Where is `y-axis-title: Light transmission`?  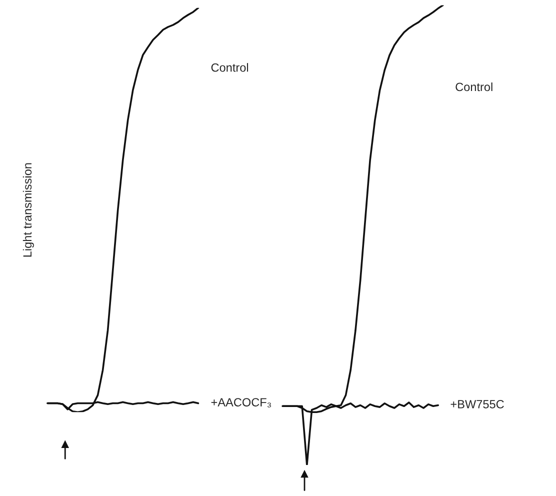
y-axis-title: Light transmission is located at coordinates (28, 210).